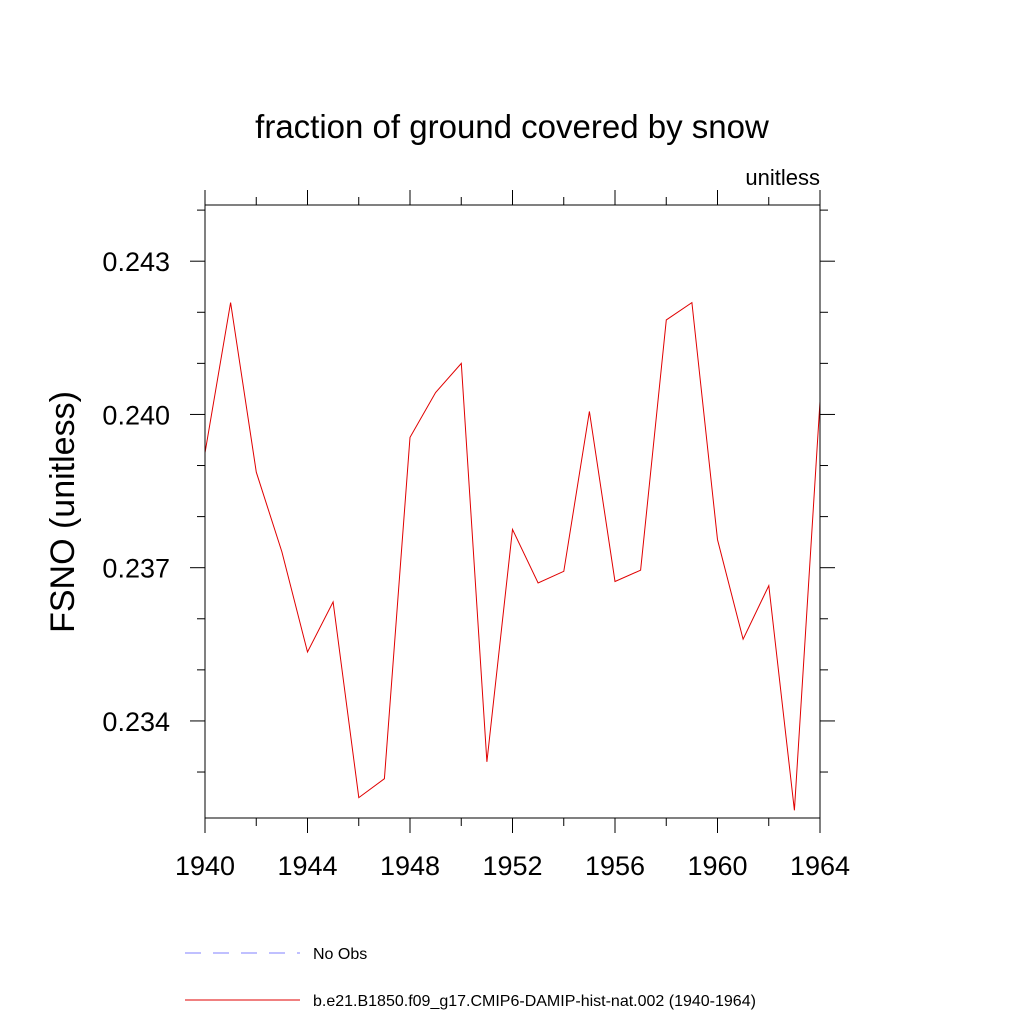  Describe the element at coordinates (205, 866) in the screenshot. I see `x-tick-label: 1940` at that location.